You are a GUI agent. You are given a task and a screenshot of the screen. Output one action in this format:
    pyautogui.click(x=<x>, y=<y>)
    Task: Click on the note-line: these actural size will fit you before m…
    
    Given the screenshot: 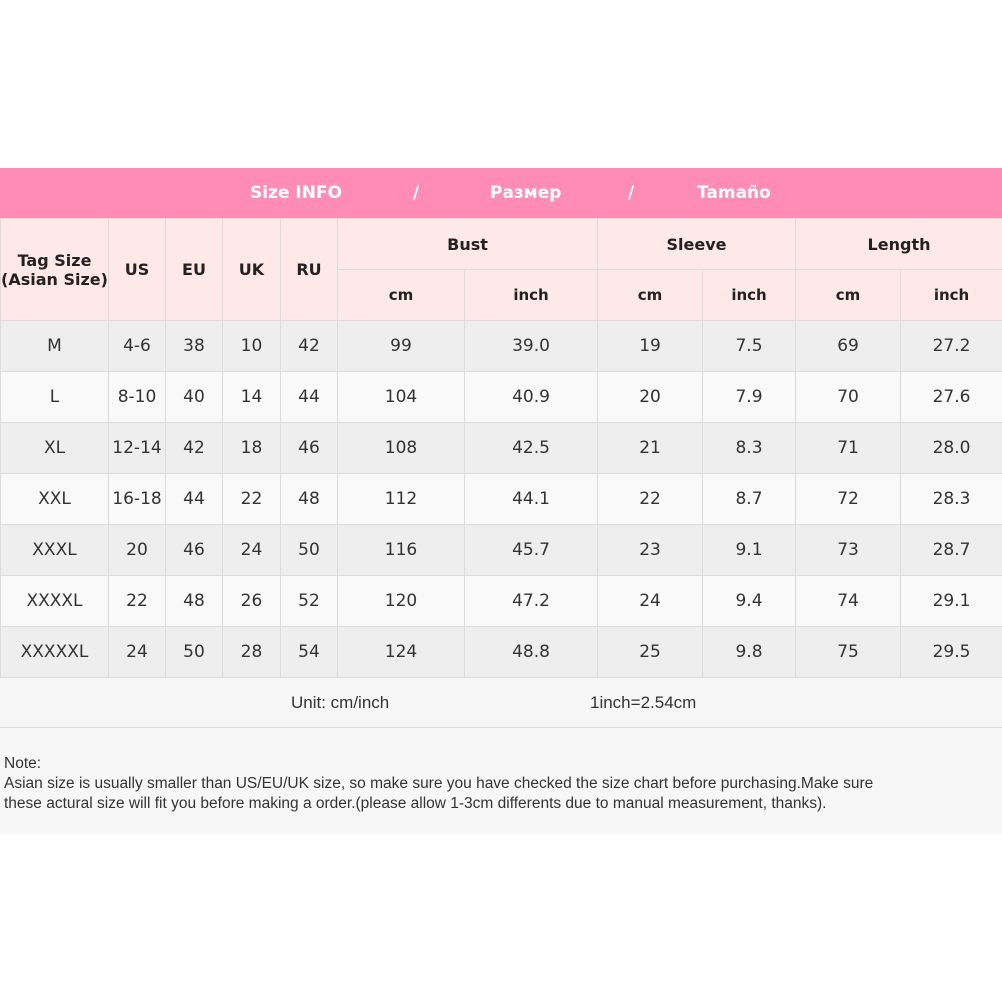 What is the action you would take?
    pyautogui.click(x=415, y=803)
    